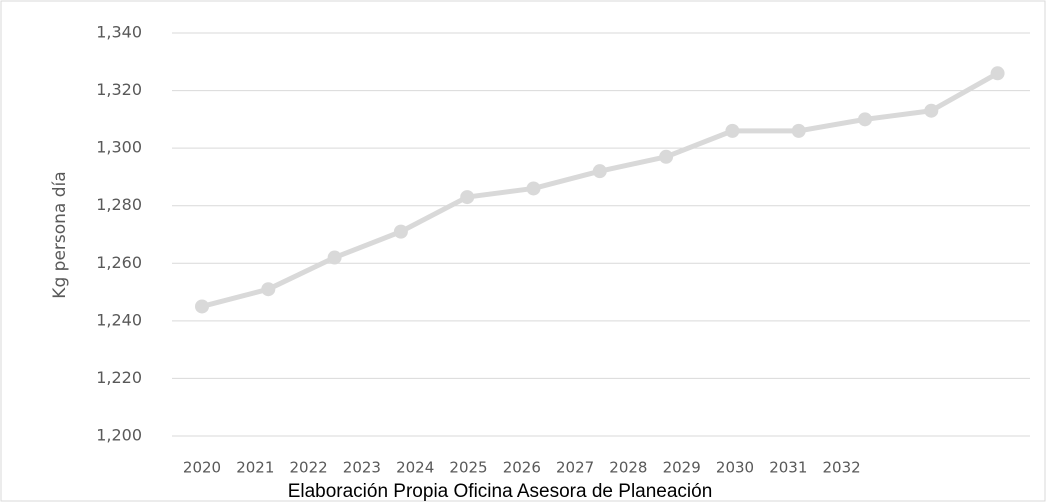  What do you see at coordinates (415, 468) in the screenshot?
I see `x-tick-label: 2024` at bounding box center [415, 468].